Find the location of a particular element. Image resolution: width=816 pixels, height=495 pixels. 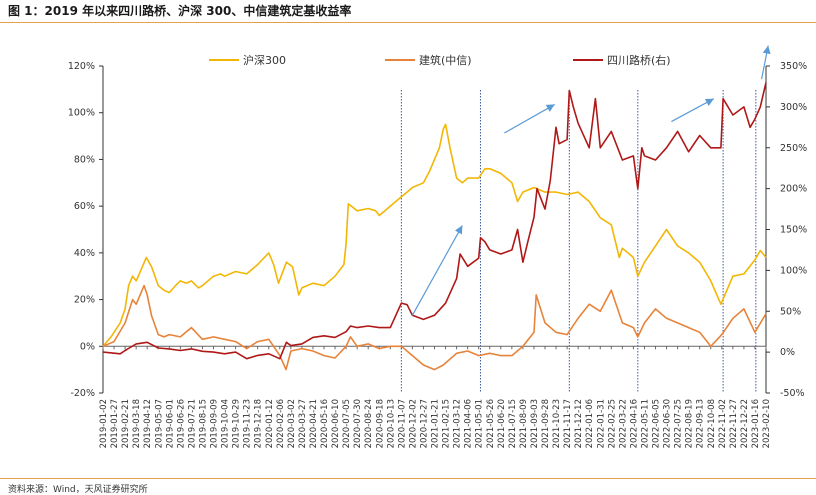

x-tick-label: 2020-12-02 is located at coordinates (413, 423).